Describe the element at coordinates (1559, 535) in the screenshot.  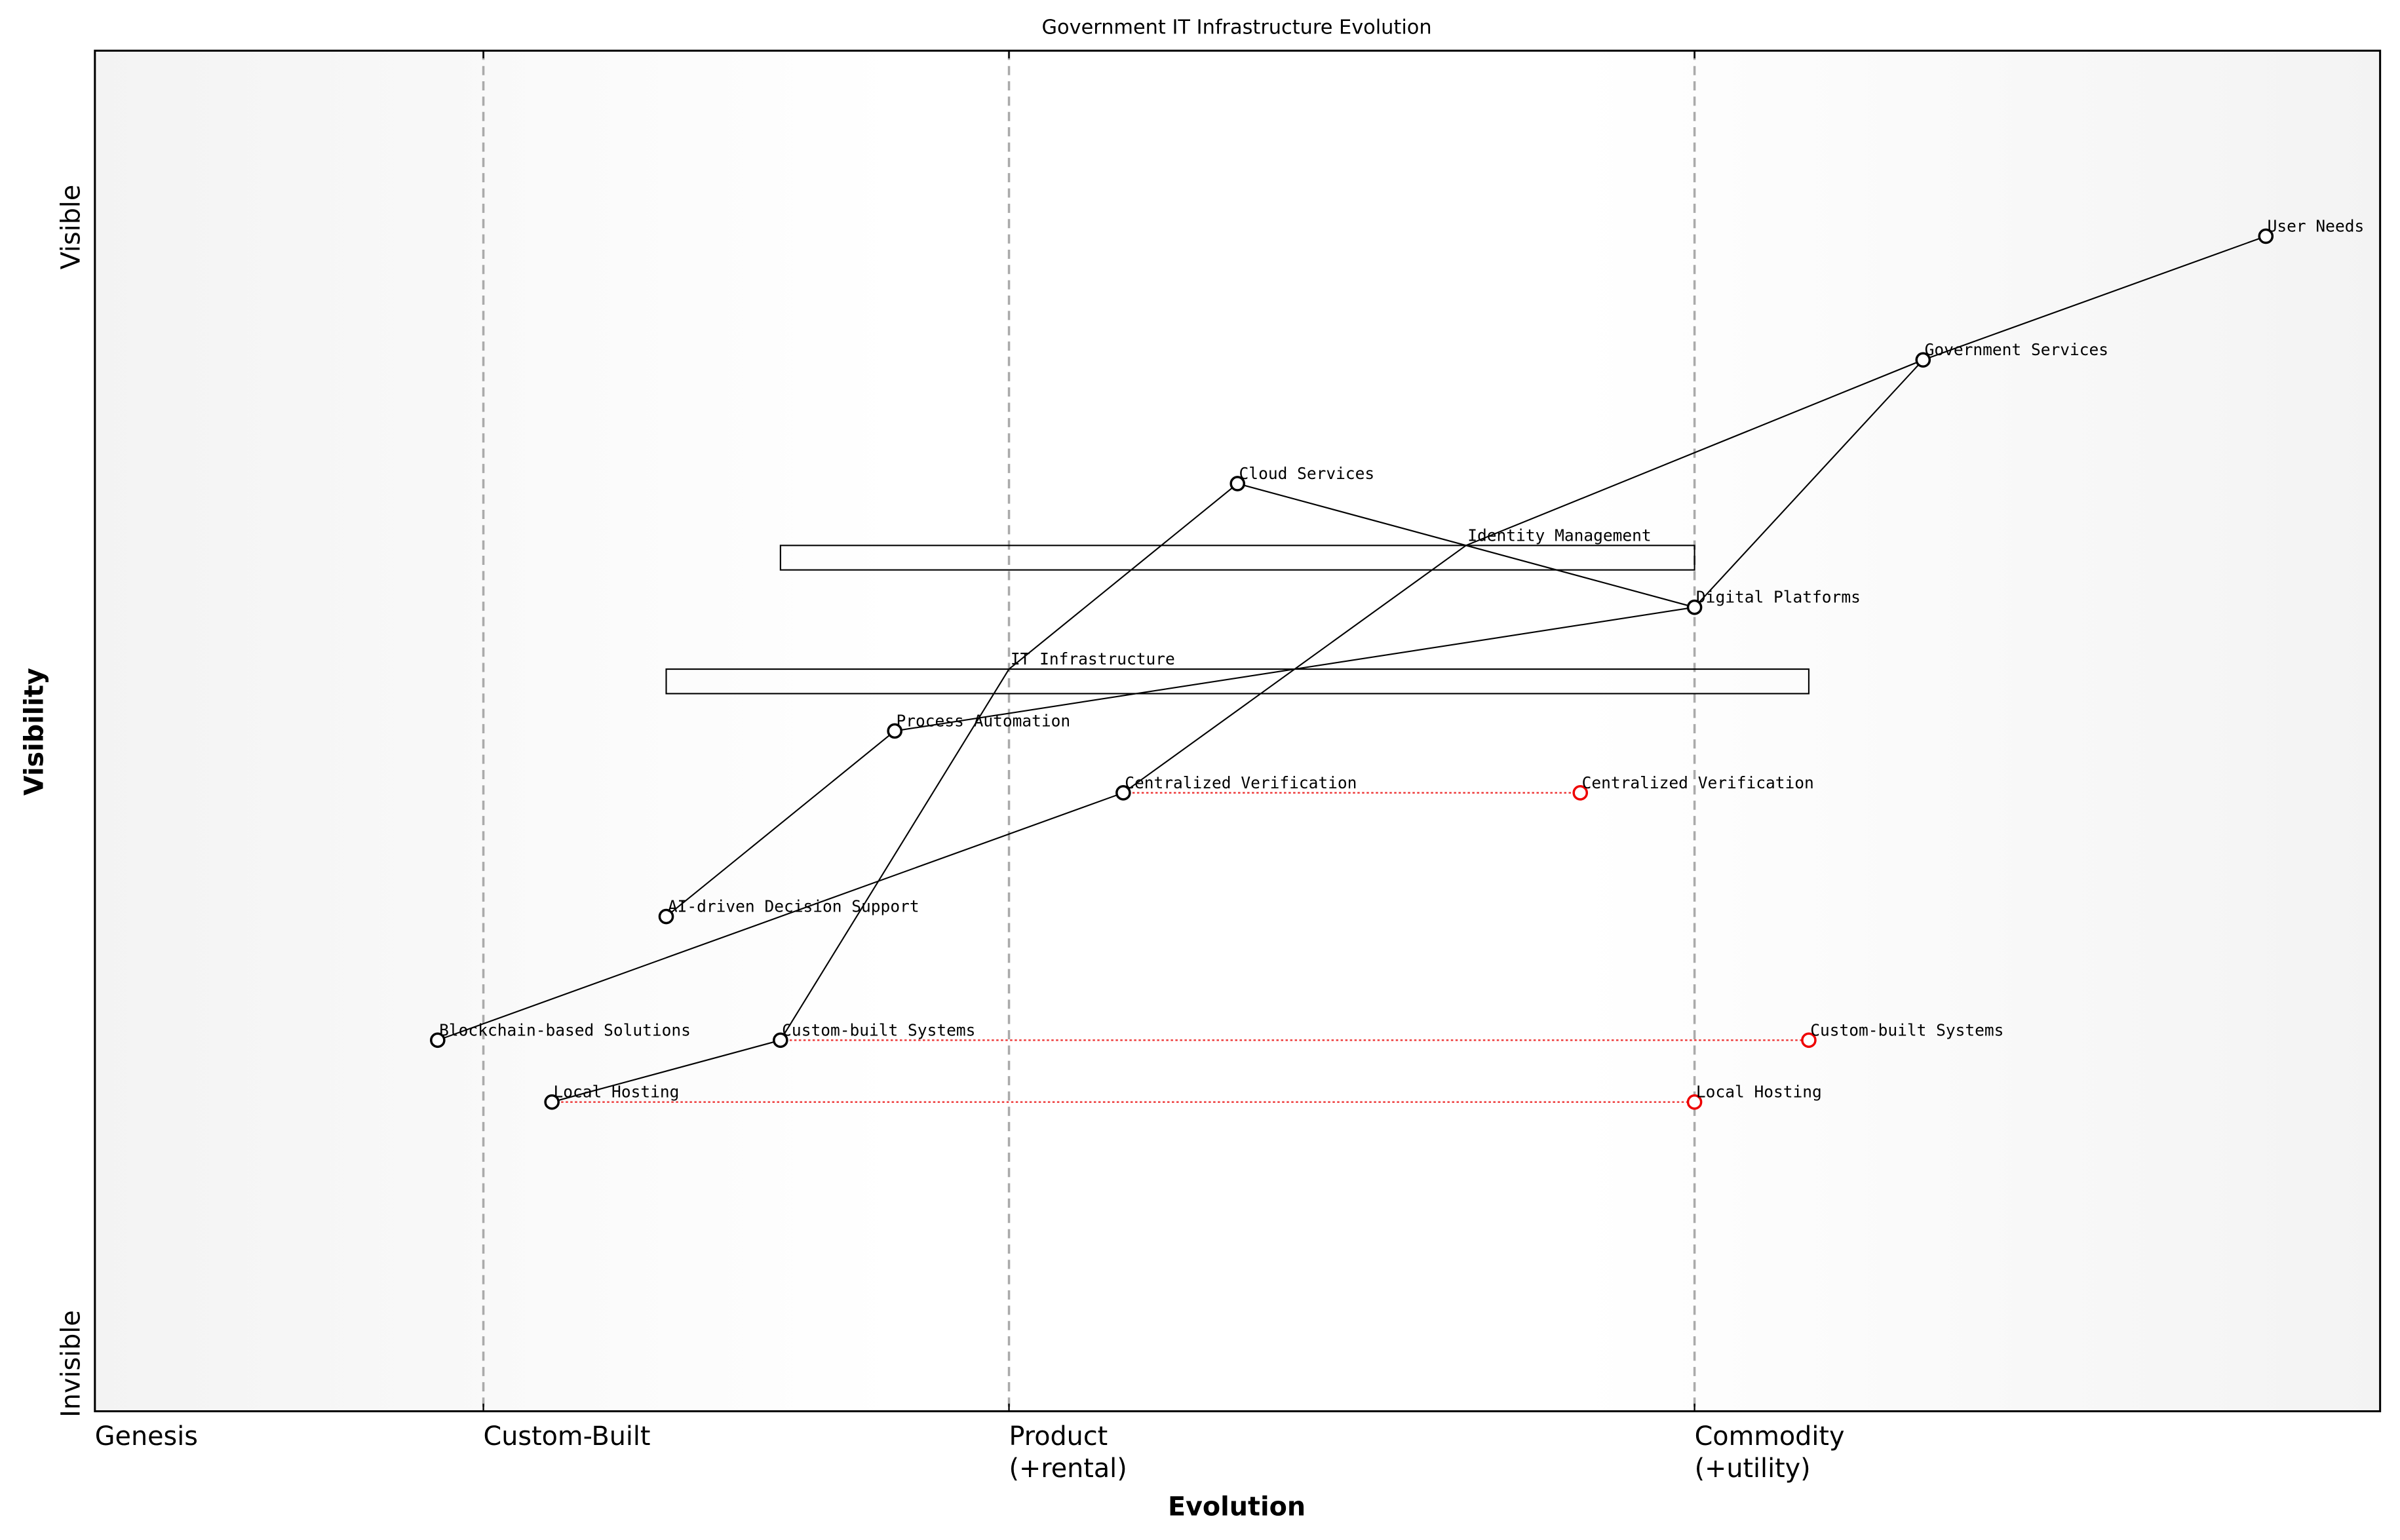
I see `node-label: Identity Management` at that location.